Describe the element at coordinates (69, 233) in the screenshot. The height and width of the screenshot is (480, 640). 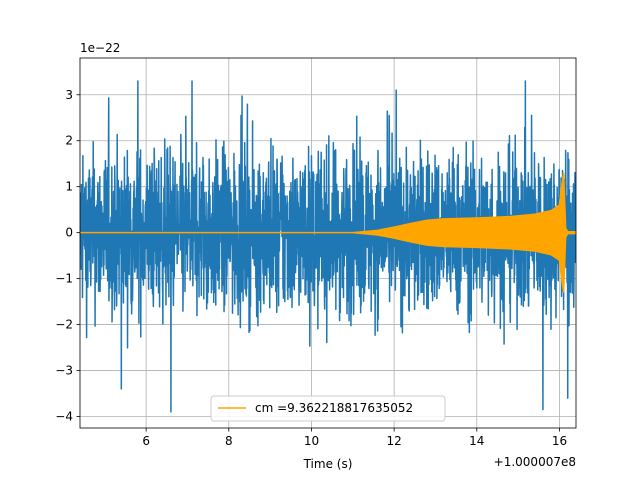
I see `y-tick-label: 0` at that location.